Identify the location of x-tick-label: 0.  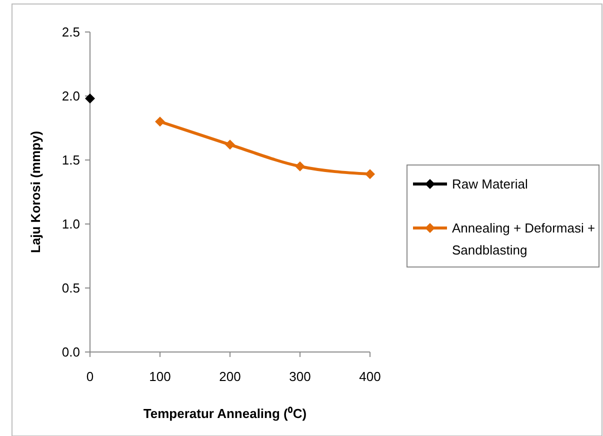
(90, 376).